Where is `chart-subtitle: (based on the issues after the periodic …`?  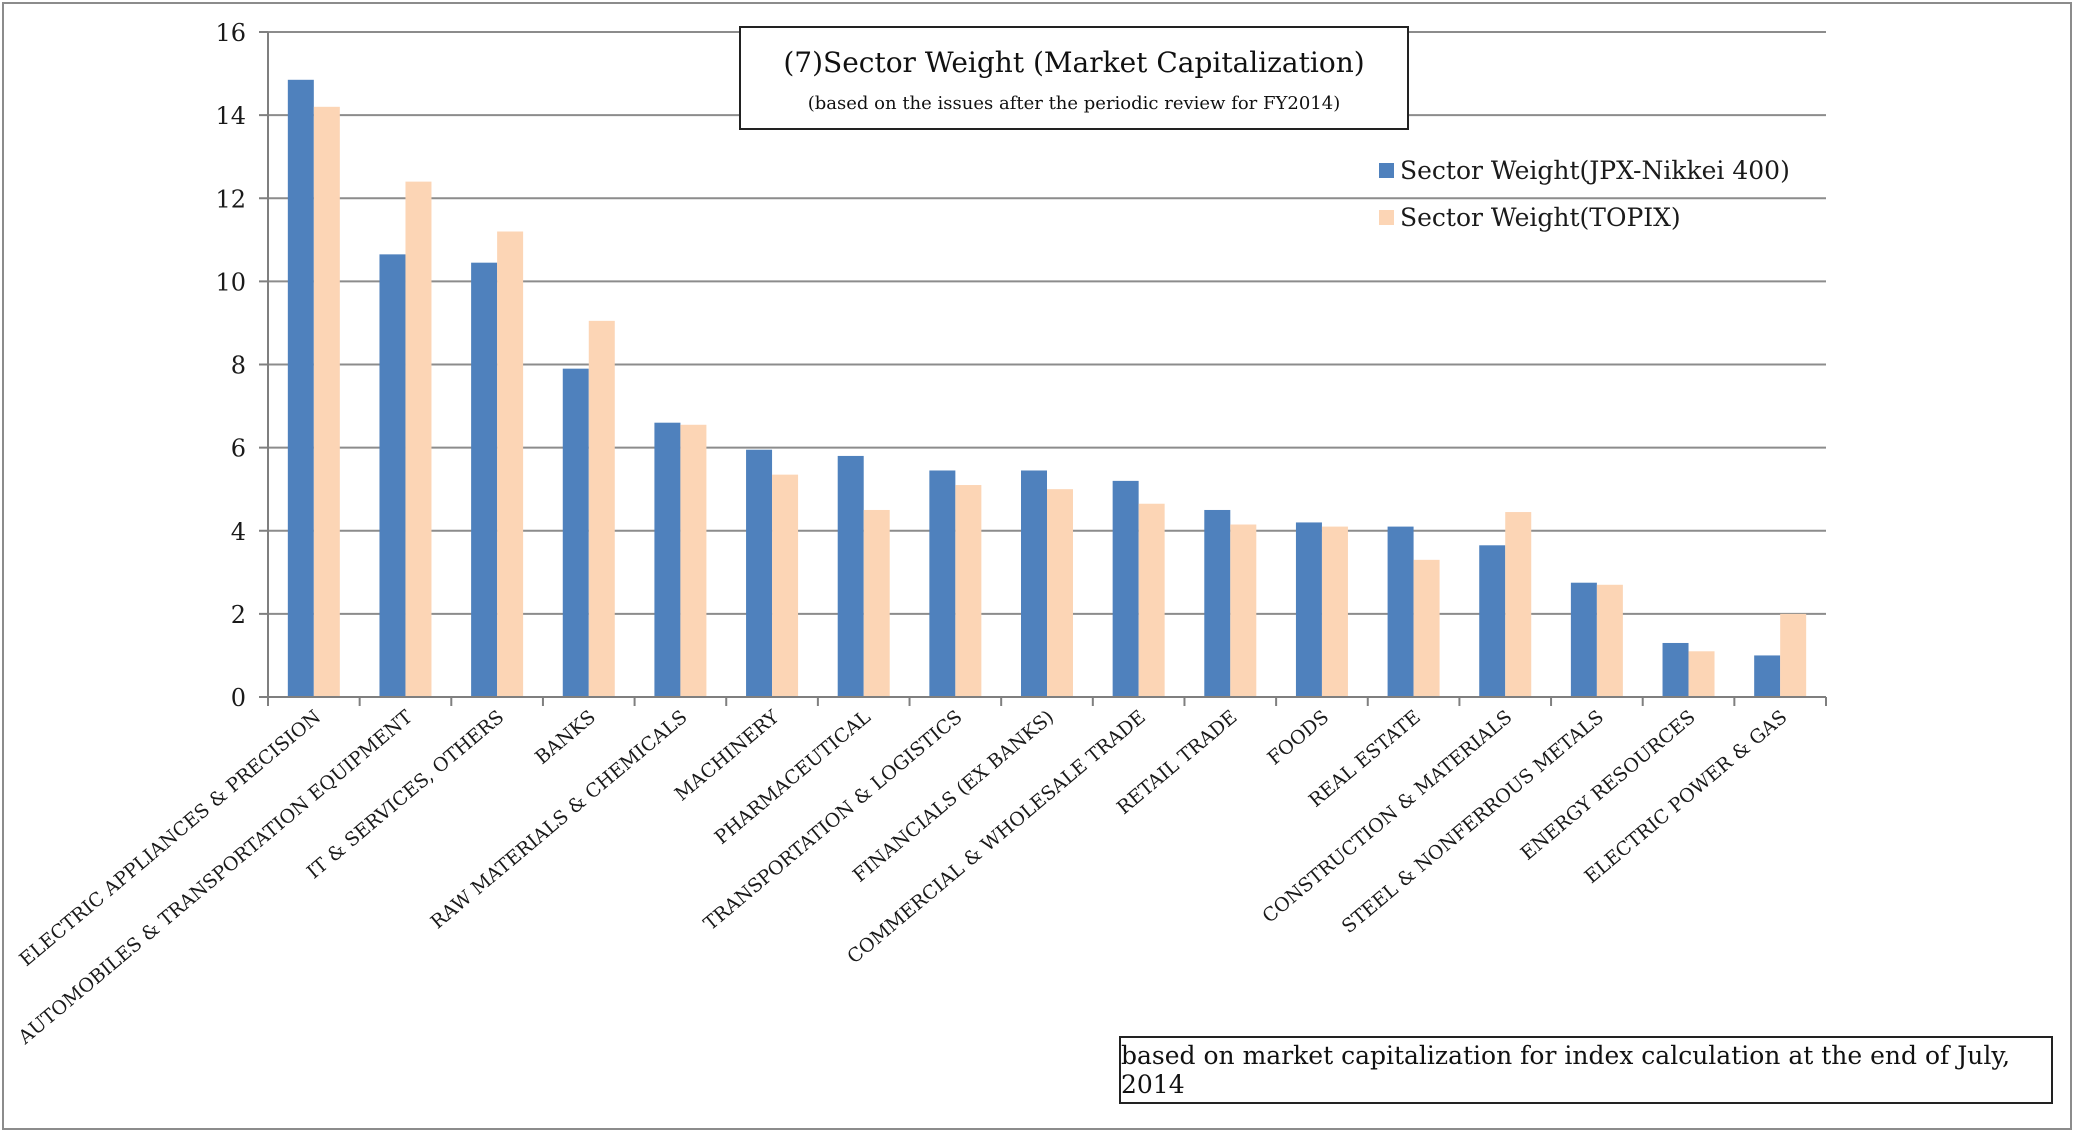
chart-subtitle: (based on the issues after the periodic … is located at coordinates (1074, 103).